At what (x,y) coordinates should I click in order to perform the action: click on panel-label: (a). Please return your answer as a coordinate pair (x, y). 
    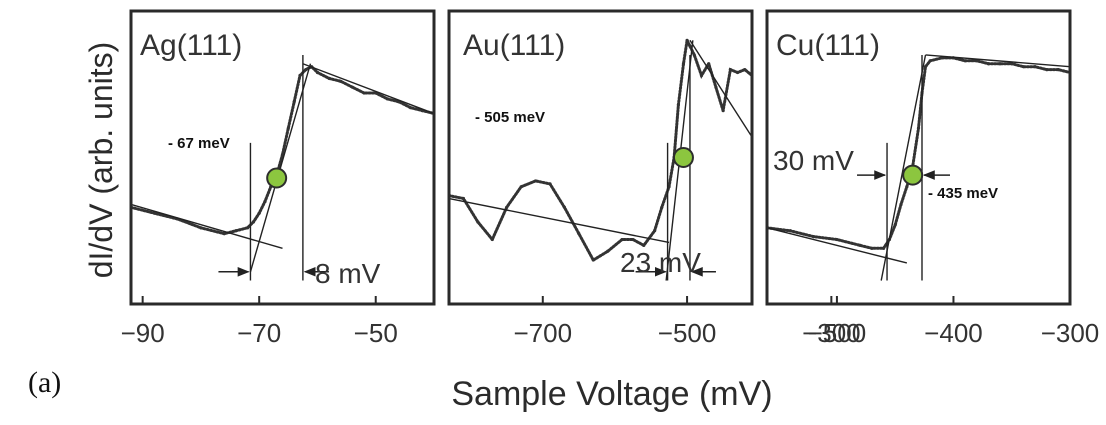
    Looking at the image, I should click on (44, 382).